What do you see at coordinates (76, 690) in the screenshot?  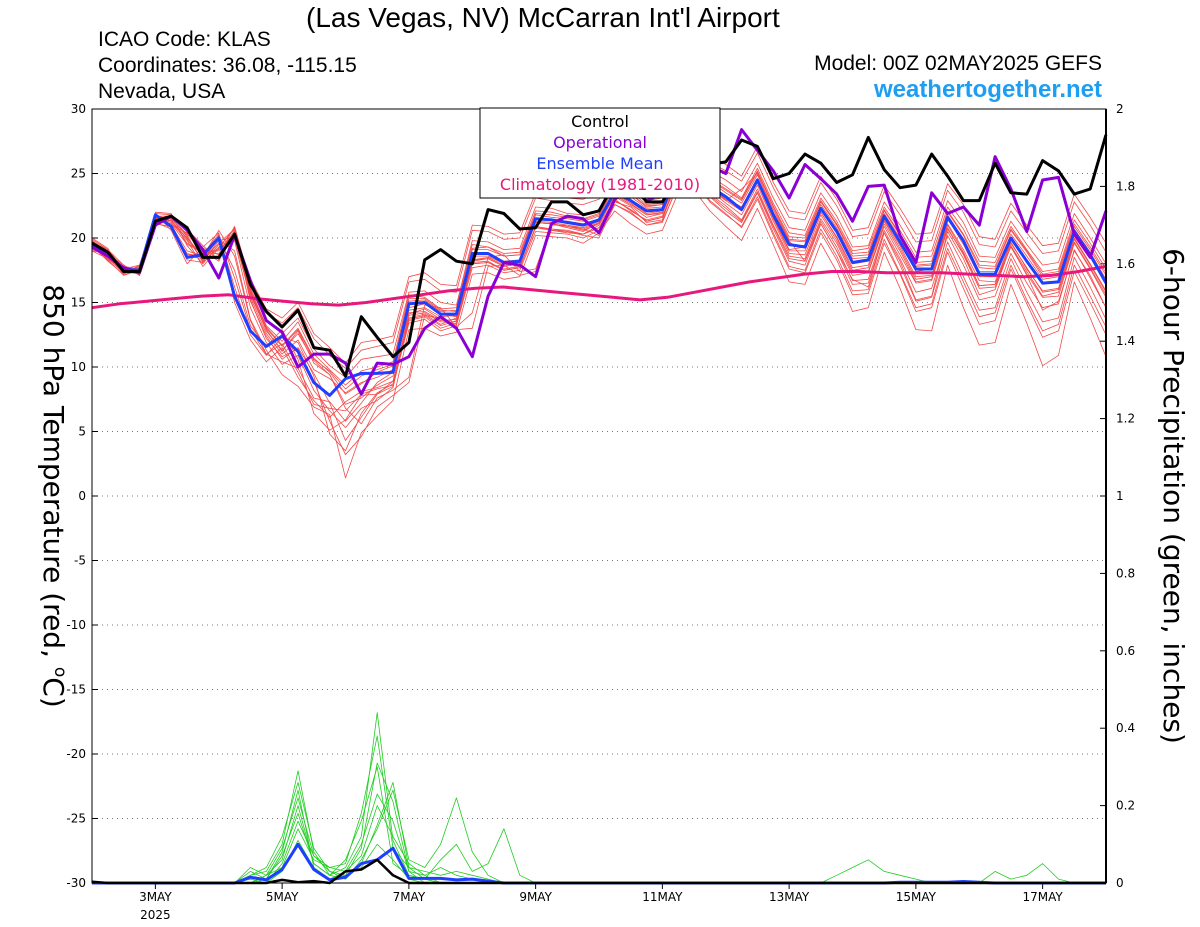 I see `y-tick-label: -15` at bounding box center [76, 690].